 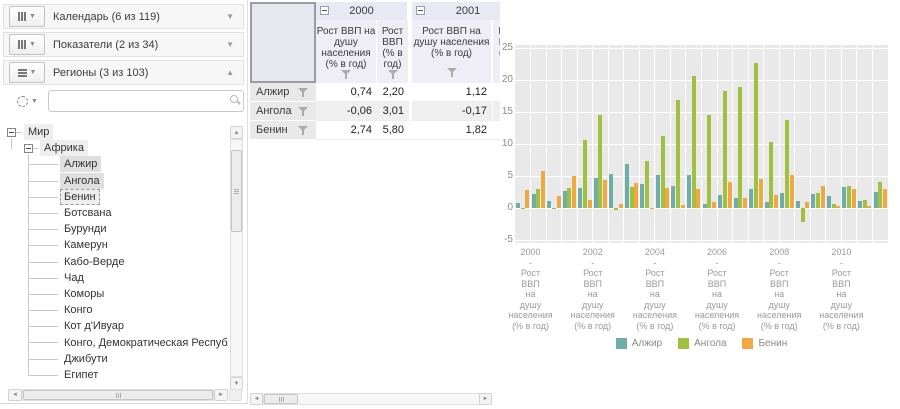 I want to click on pivot-row-header: Бенин, so click(x=283, y=130).